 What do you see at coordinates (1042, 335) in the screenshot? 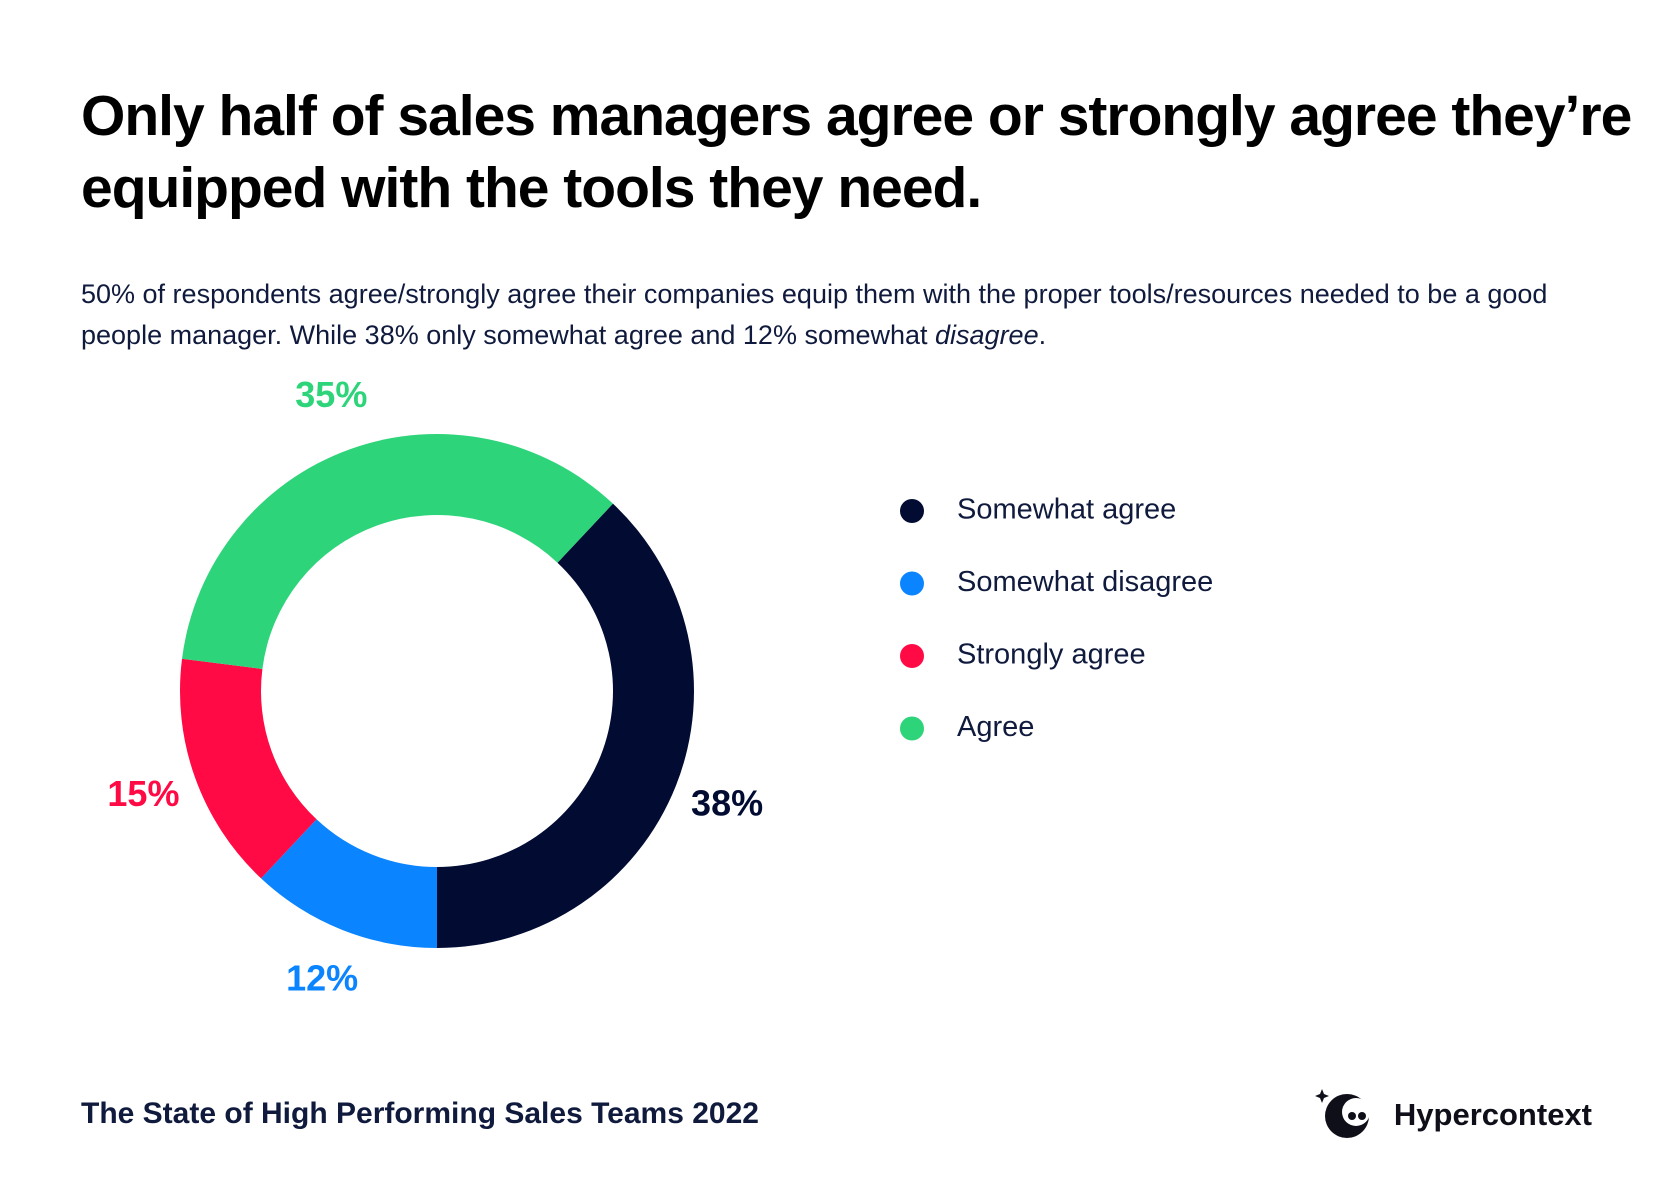
I see `subtitle-text: .` at bounding box center [1042, 335].